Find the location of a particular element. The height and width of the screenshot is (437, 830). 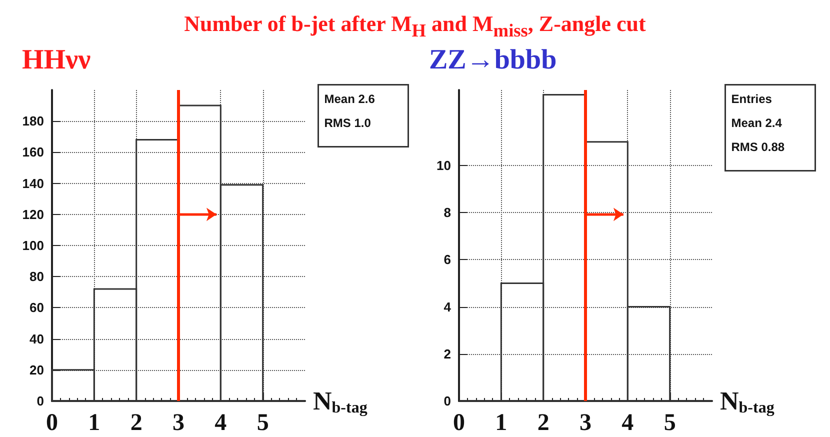

text: RMS 1.0 is located at coordinates (348, 123).